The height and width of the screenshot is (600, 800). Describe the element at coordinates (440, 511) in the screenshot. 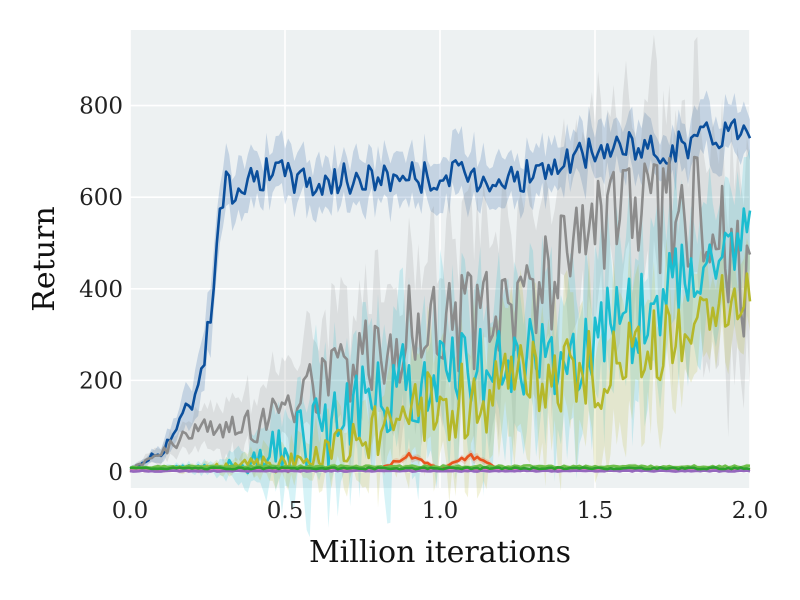

I see `x-tick-label: 1.0` at that location.